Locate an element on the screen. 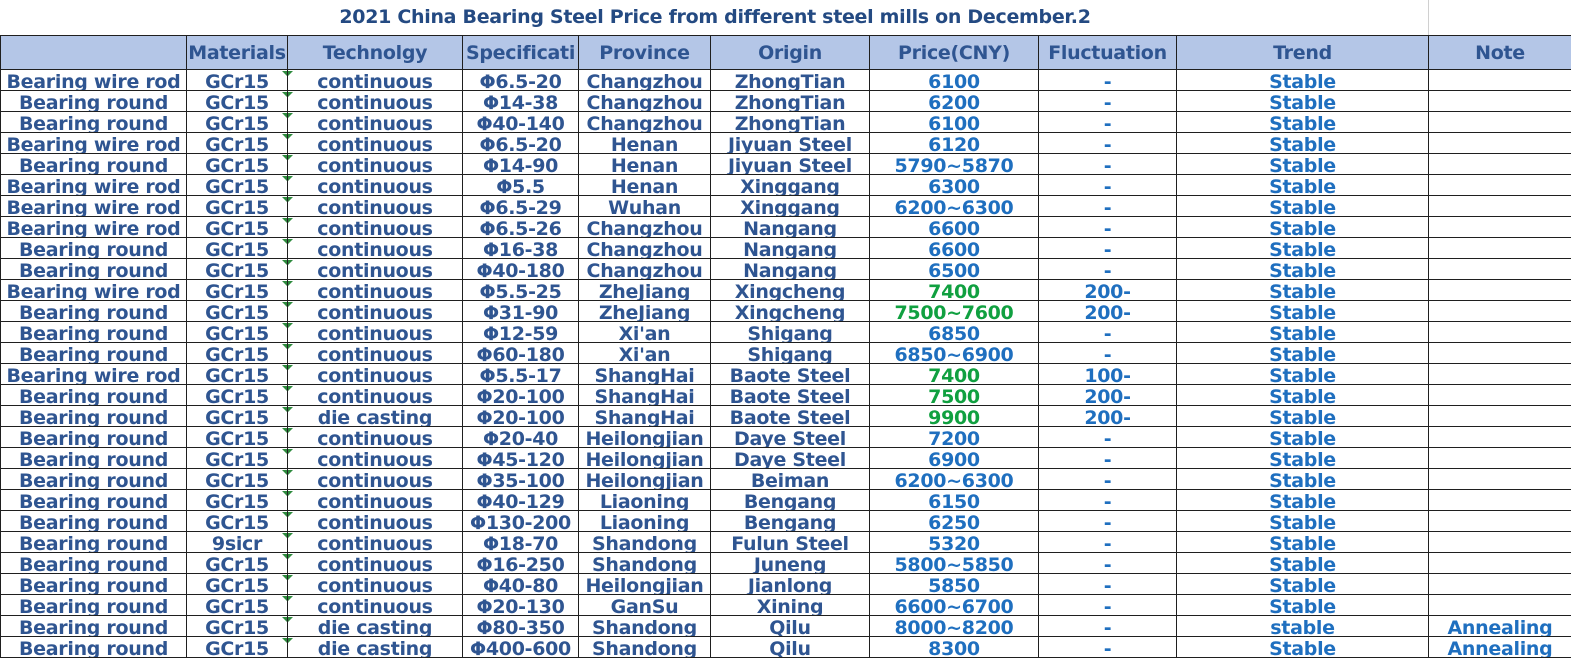  column-header-specification: Specificati is located at coordinates (520, 52).